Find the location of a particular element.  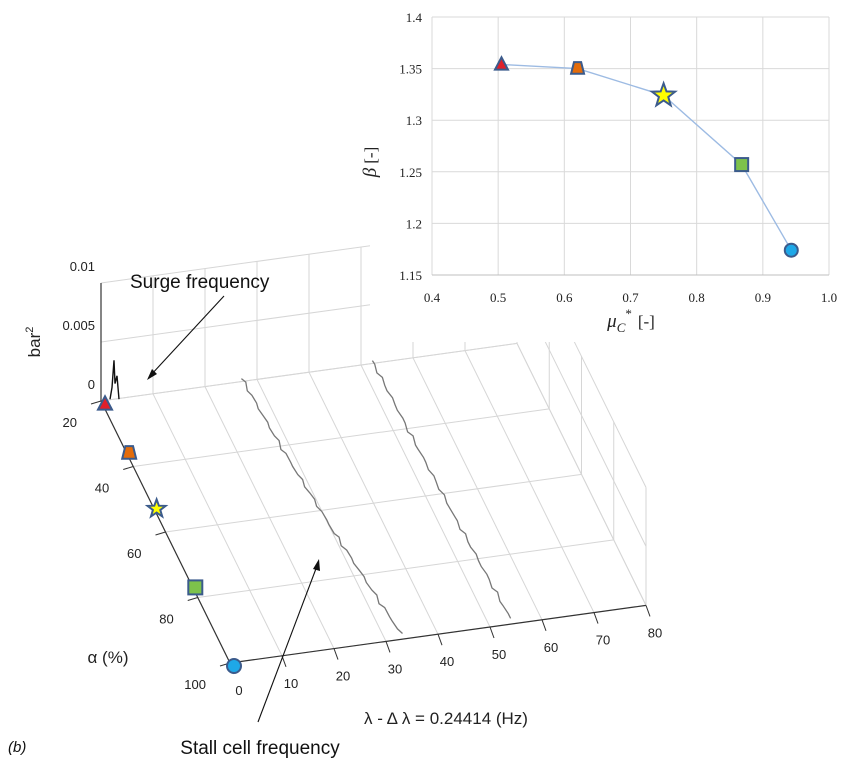

inset-marker-square is located at coordinates (742, 165).